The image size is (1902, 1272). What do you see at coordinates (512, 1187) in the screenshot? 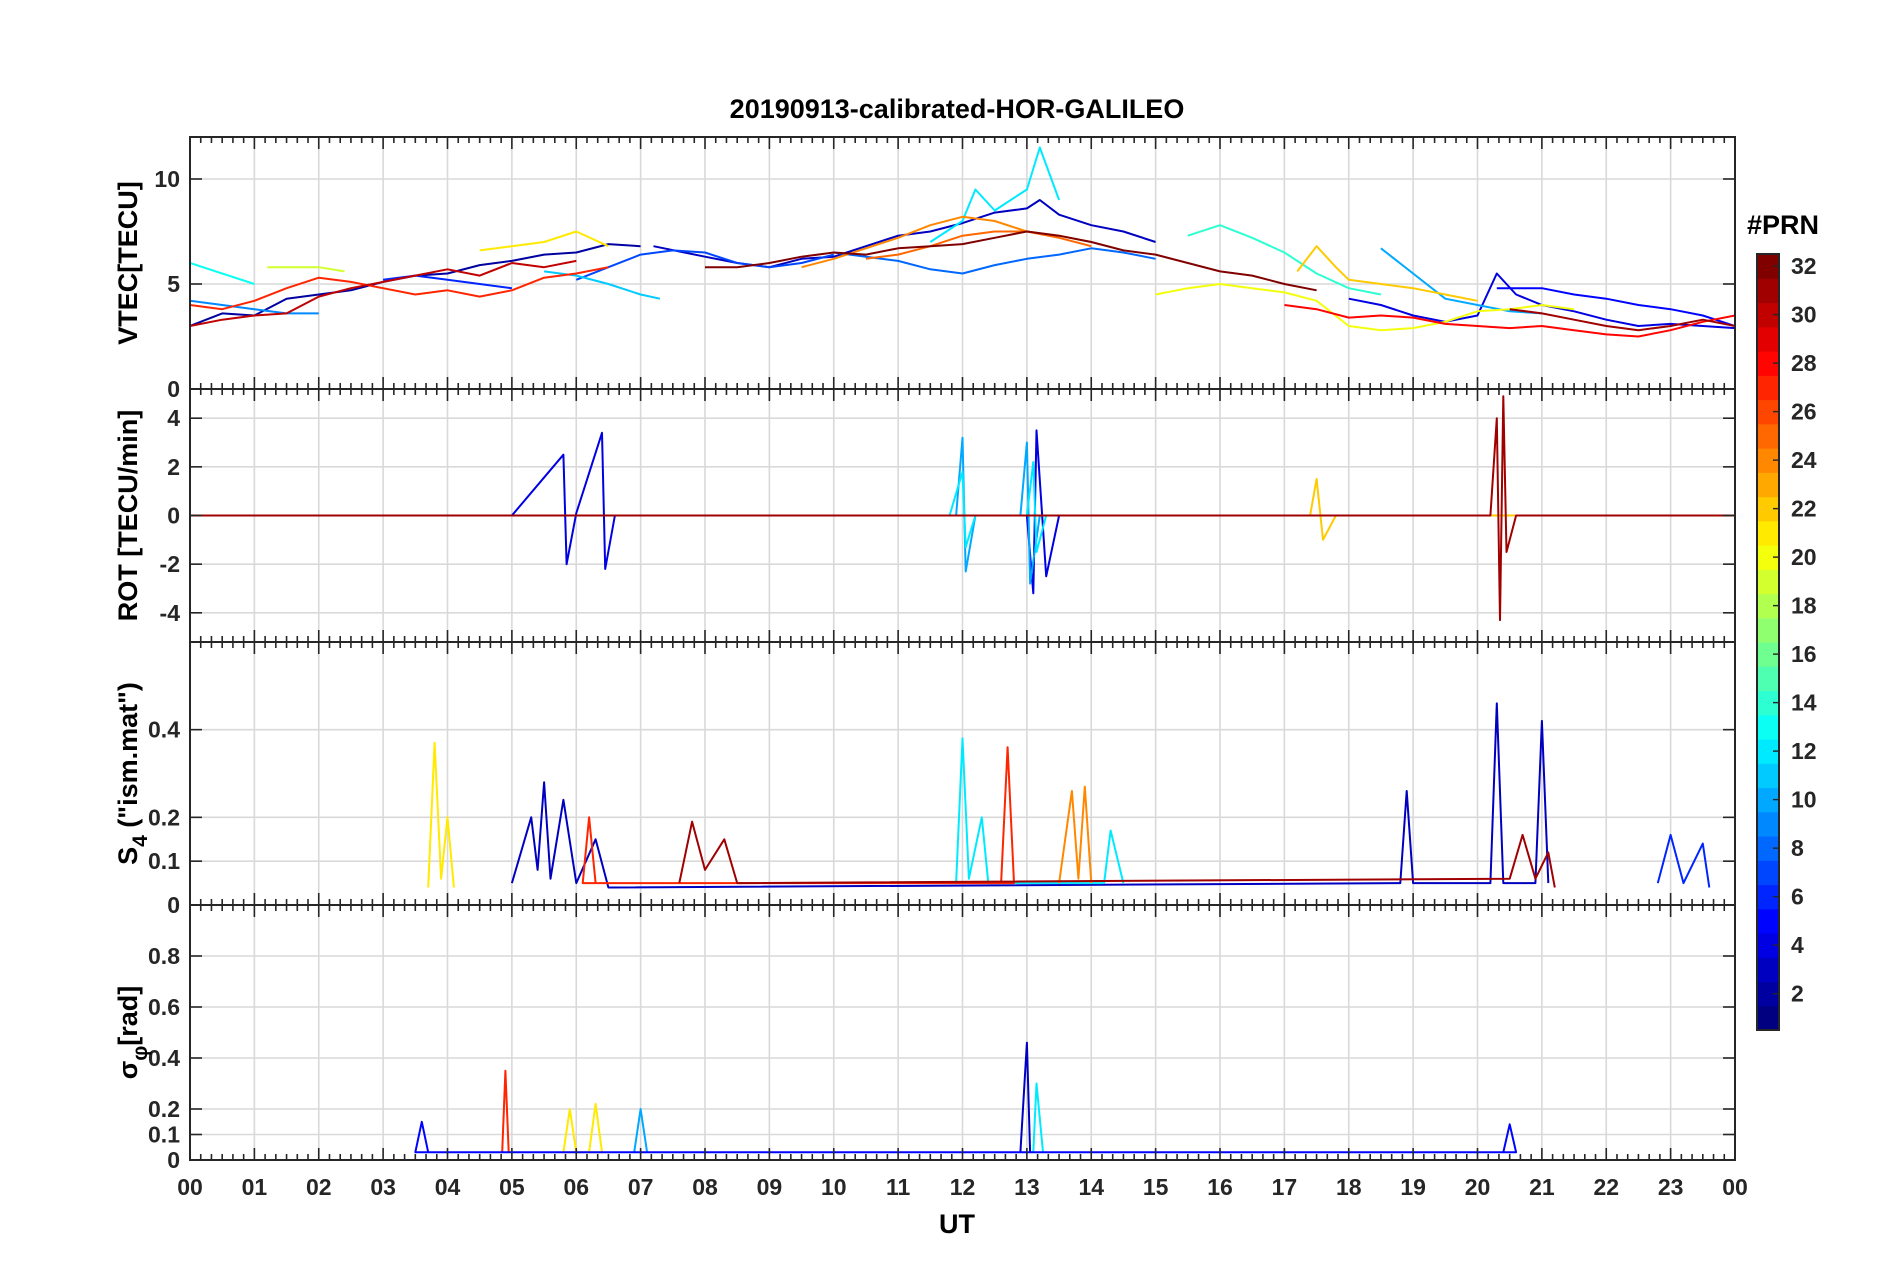
I see `x-tick-label: 05` at bounding box center [512, 1187].